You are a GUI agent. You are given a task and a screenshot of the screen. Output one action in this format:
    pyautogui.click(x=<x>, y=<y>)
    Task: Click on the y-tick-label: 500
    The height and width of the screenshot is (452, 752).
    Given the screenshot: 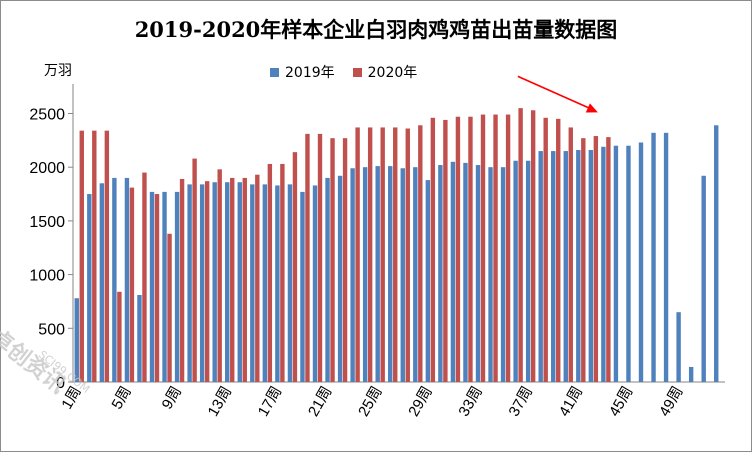 What is the action you would take?
    pyautogui.click(x=51, y=329)
    